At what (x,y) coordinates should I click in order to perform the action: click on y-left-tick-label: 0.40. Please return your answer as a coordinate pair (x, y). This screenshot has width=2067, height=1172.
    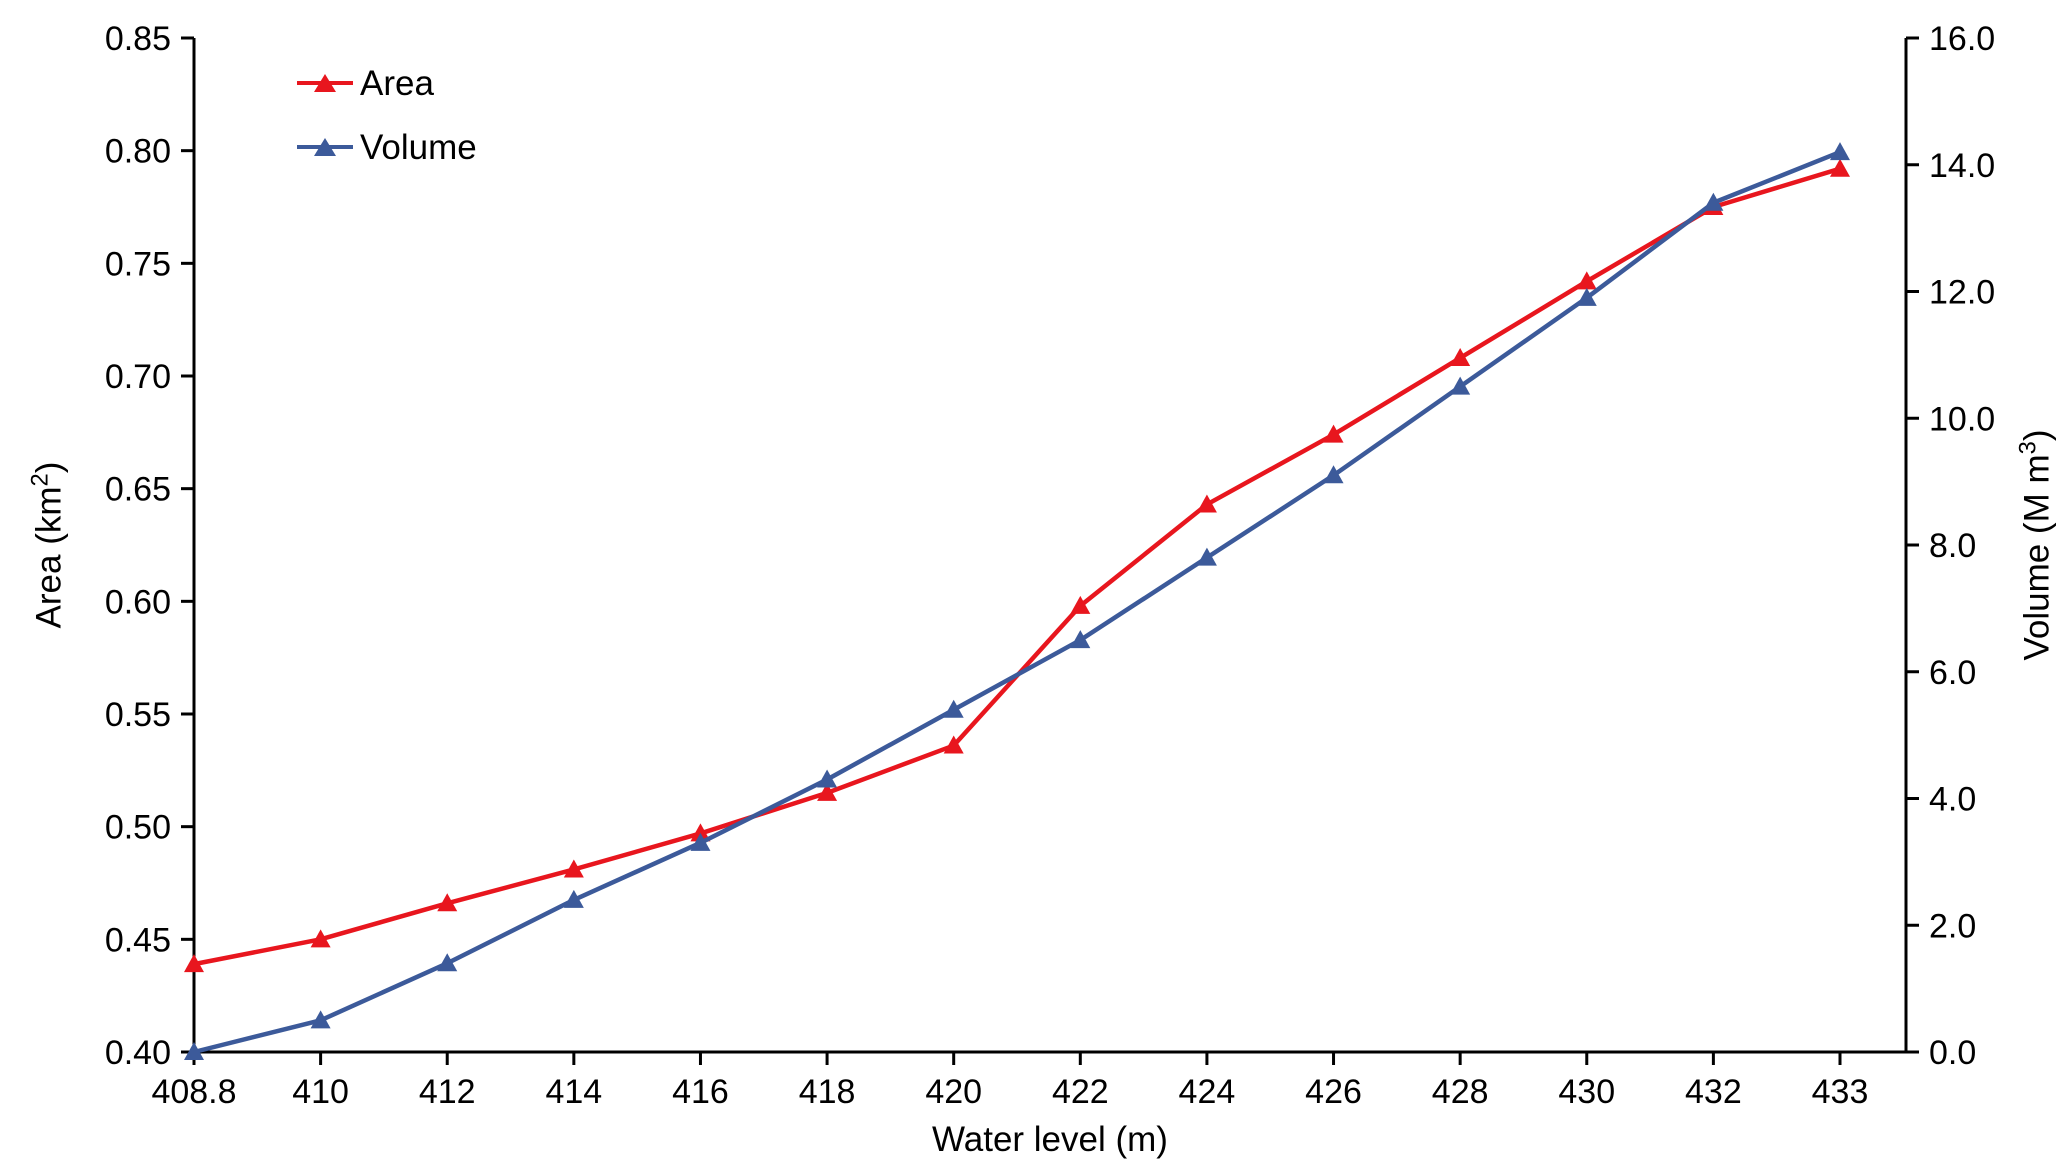
    Looking at the image, I should click on (138, 1053).